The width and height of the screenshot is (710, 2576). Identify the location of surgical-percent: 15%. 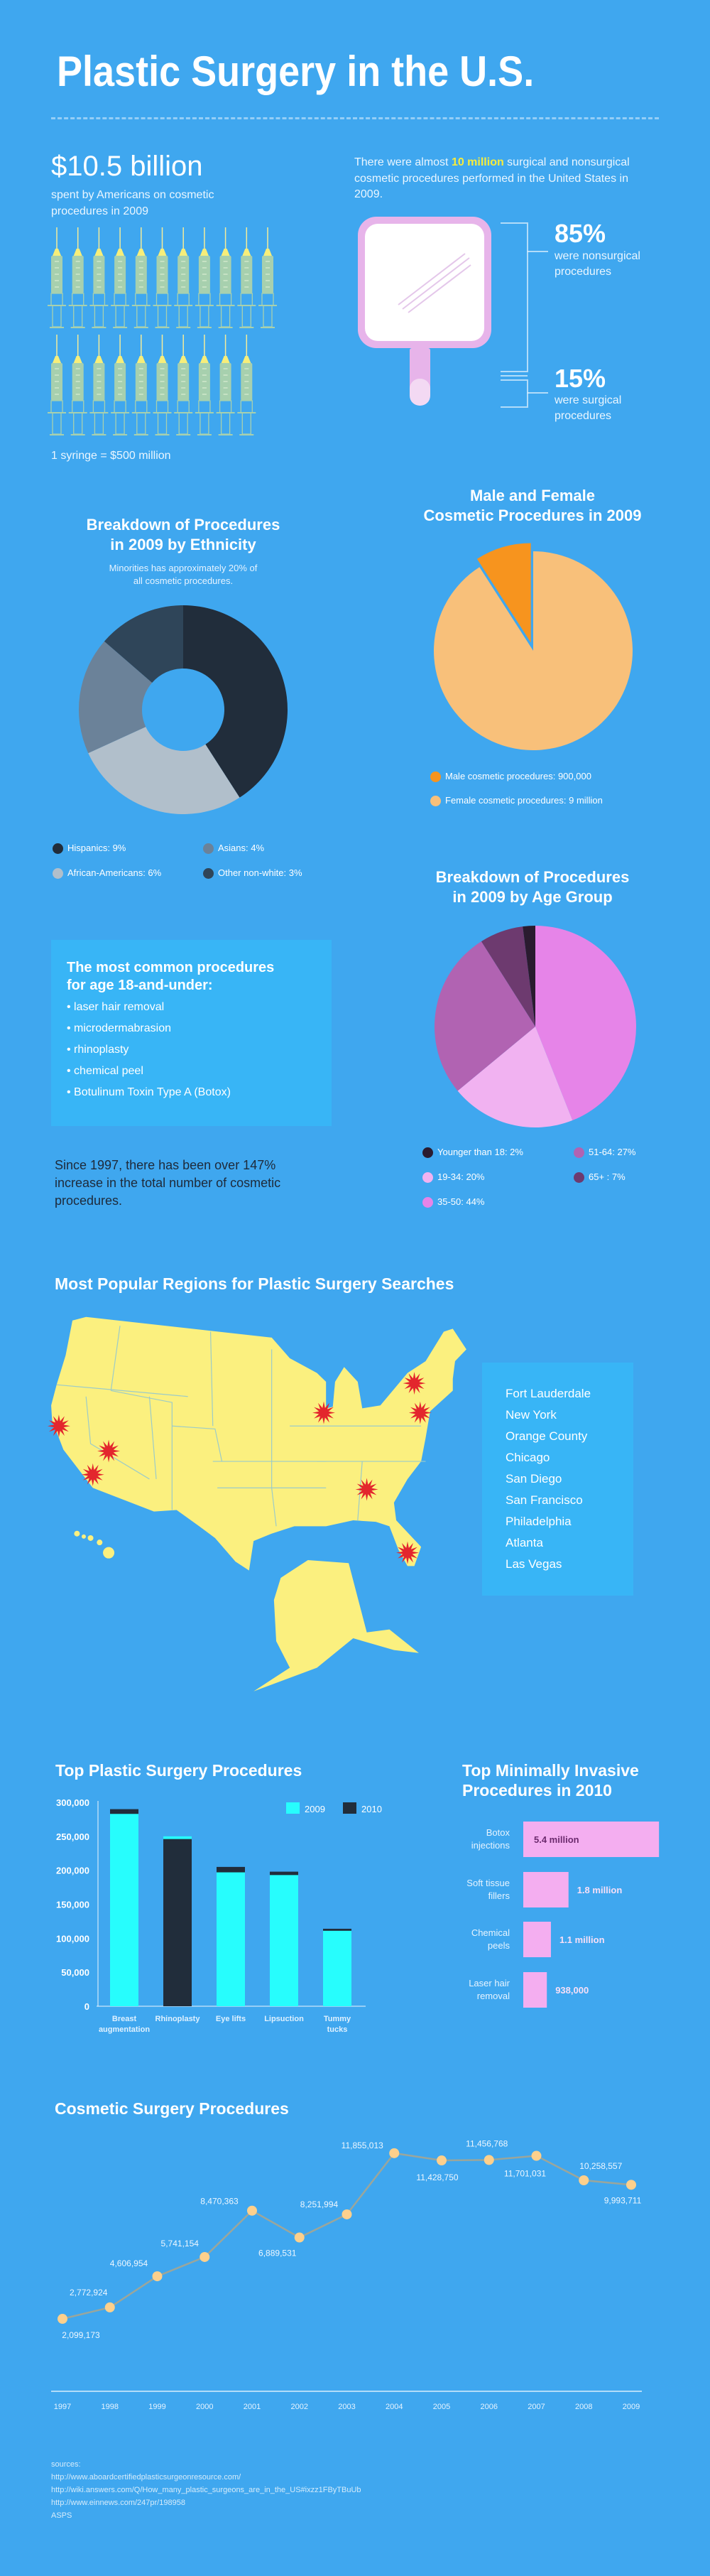
(580, 378).